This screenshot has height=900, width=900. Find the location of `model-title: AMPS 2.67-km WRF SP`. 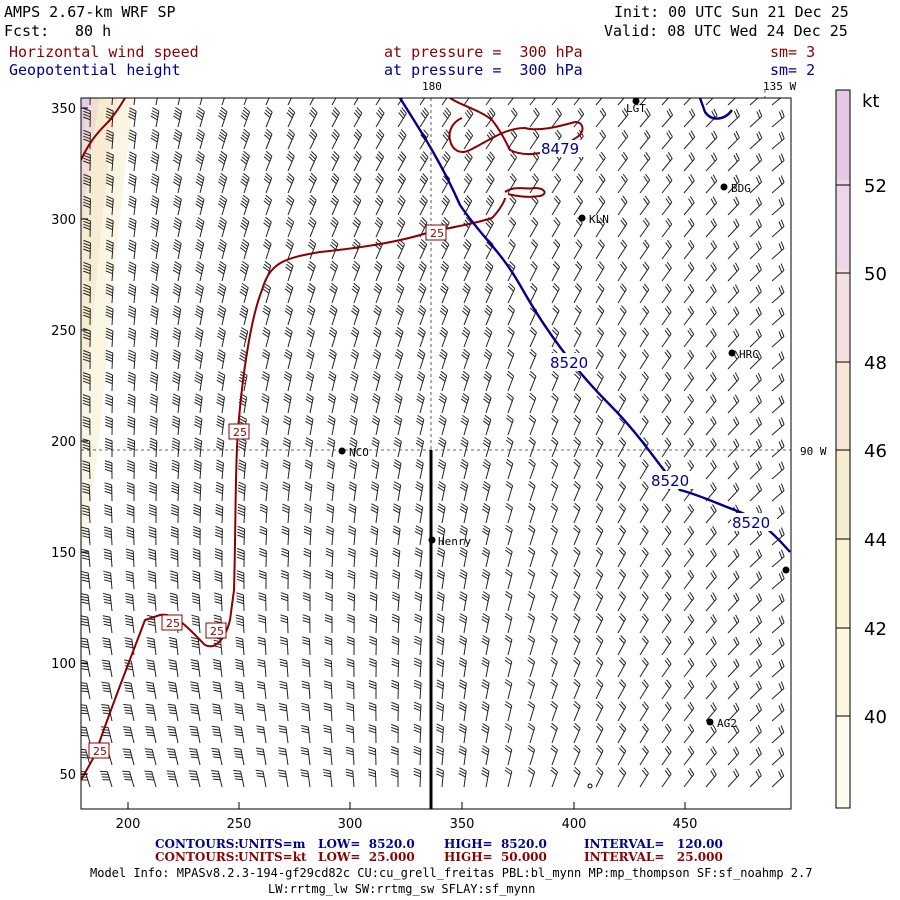

model-title: AMPS 2.67-km WRF SP is located at coordinates (90, 12).